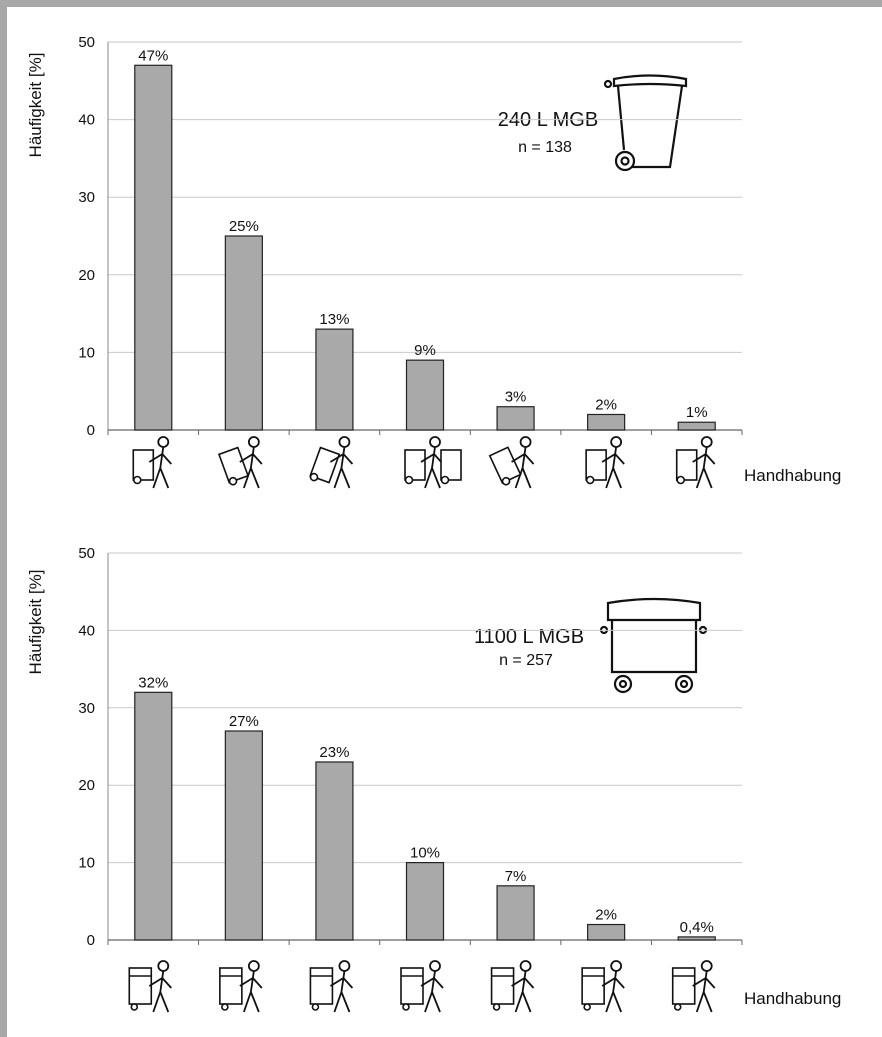 This screenshot has height=1037, width=882. Describe the element at coordinates (616, 442) in the screenshot. I see `person-pulling-upright-bin-icon-person-head` at that location.